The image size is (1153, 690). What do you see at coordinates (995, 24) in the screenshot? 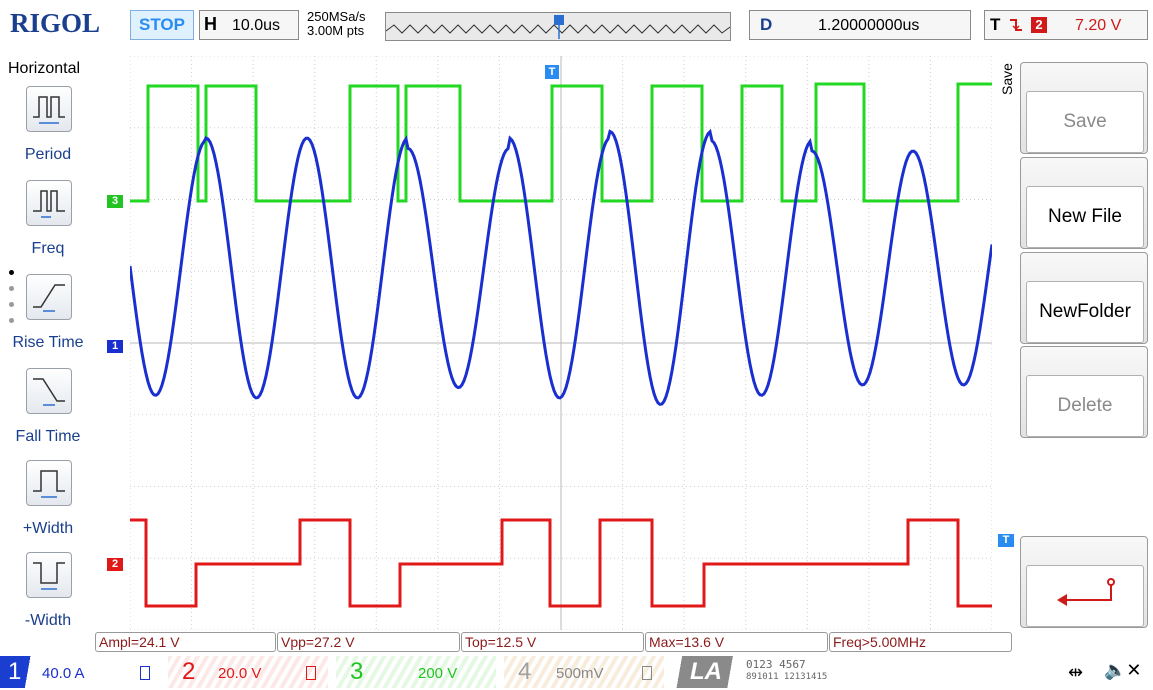
I see `trigger-label: T` at bounding box center [995, 24].